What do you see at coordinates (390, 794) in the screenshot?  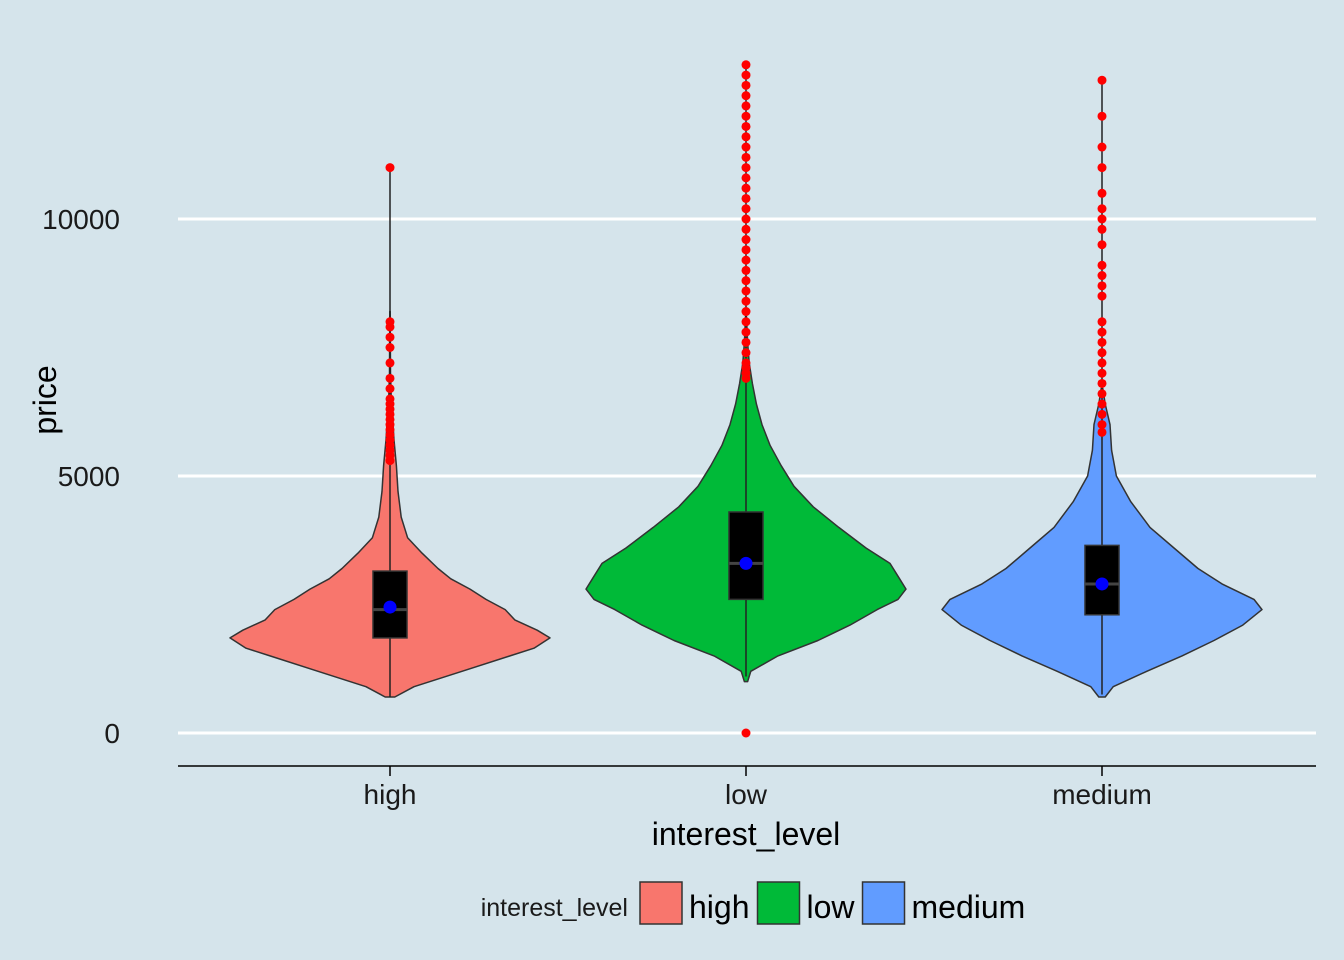 I see `x-tick-label-high: high` at bounding box center [390, 794].